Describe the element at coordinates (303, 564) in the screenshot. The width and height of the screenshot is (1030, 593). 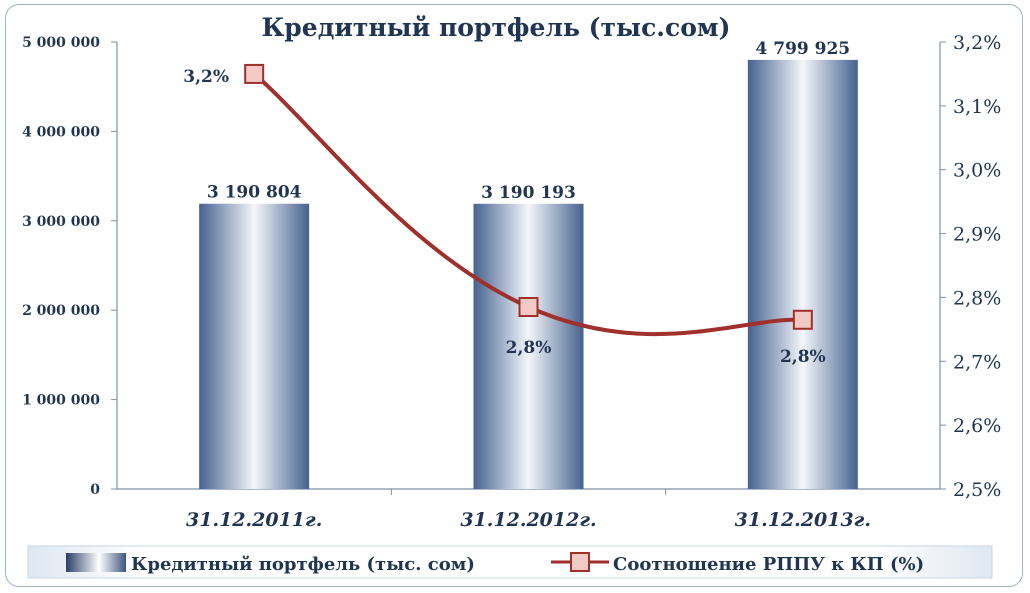
I see `legend-bar-label: Кредитный портфель (тыс. сом)` at that location.